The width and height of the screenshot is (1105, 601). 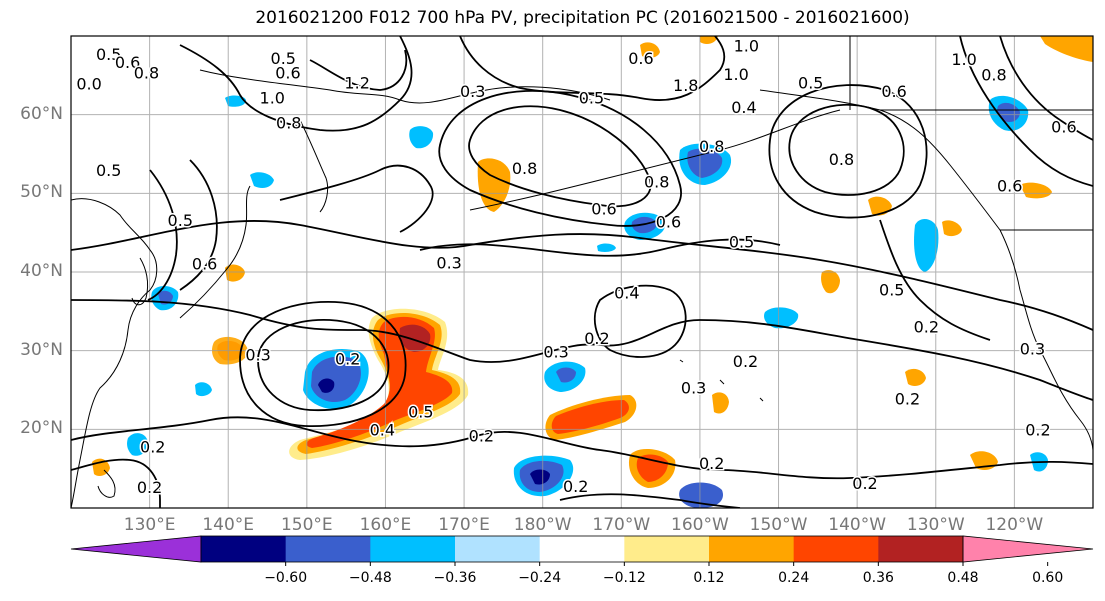 I want to click on colorbar-tick-label: −0.36, so click(x=455, y=578).